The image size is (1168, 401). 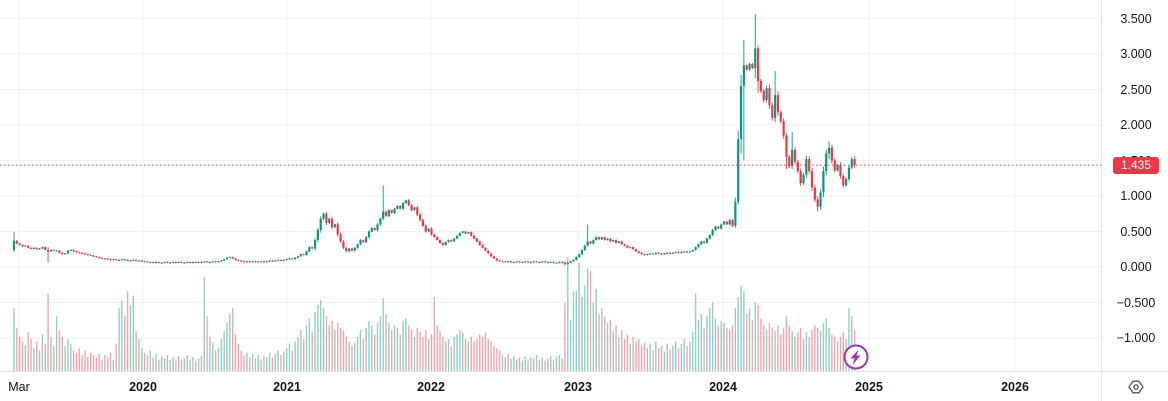 I want to click on chart-settings-icon, so click(x=1136, y=387).